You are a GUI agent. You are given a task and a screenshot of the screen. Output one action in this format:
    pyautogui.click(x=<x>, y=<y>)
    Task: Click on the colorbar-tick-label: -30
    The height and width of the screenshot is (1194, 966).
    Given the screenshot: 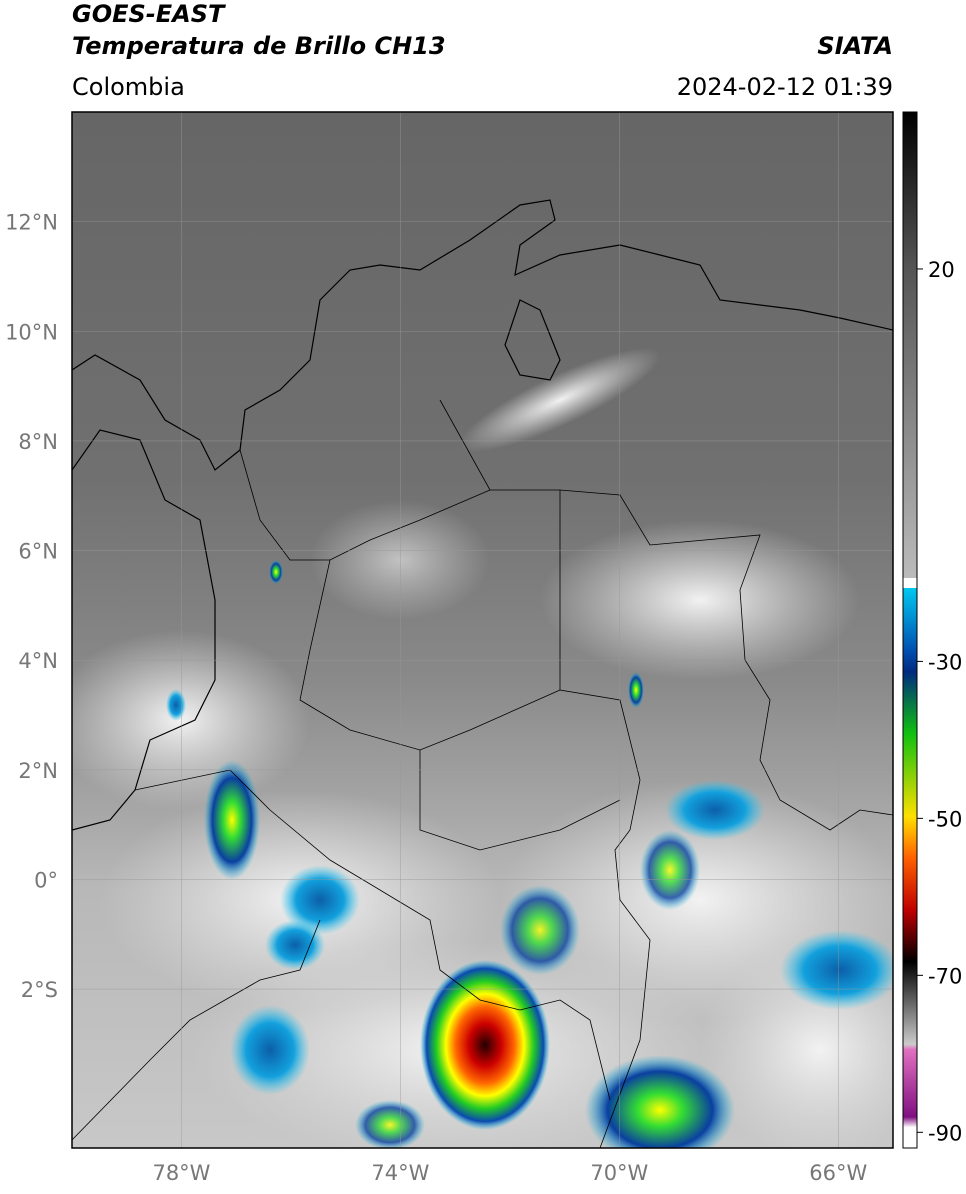 What is the action you would take?
    pyautogui.click(x=945, y=662)
    